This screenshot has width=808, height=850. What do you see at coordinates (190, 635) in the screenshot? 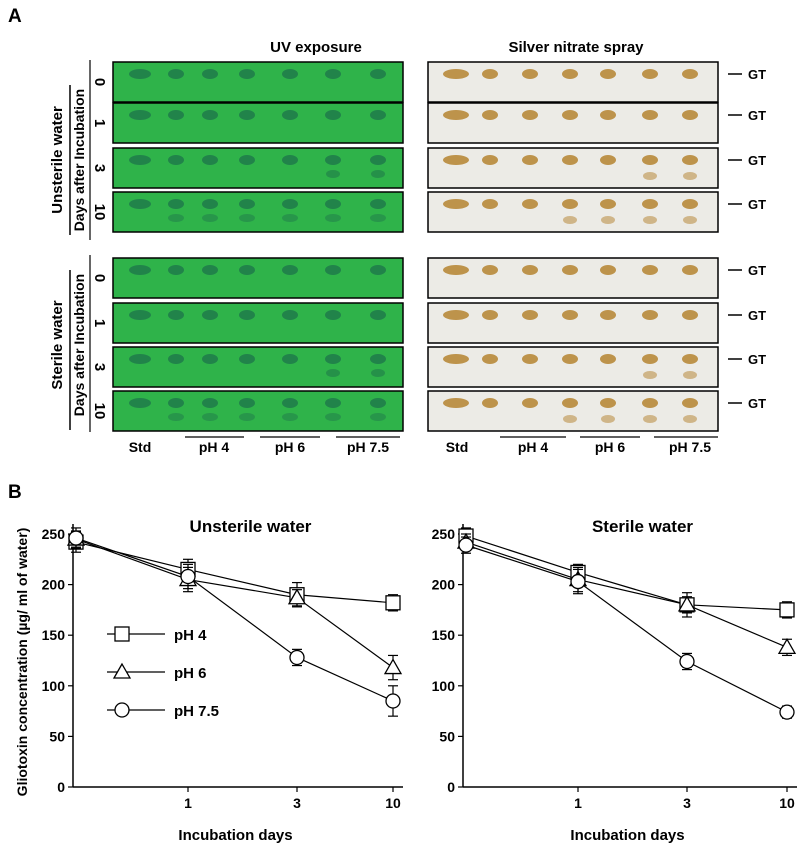
I see `legend-label: pH 4` at bounding box center [190, 635].